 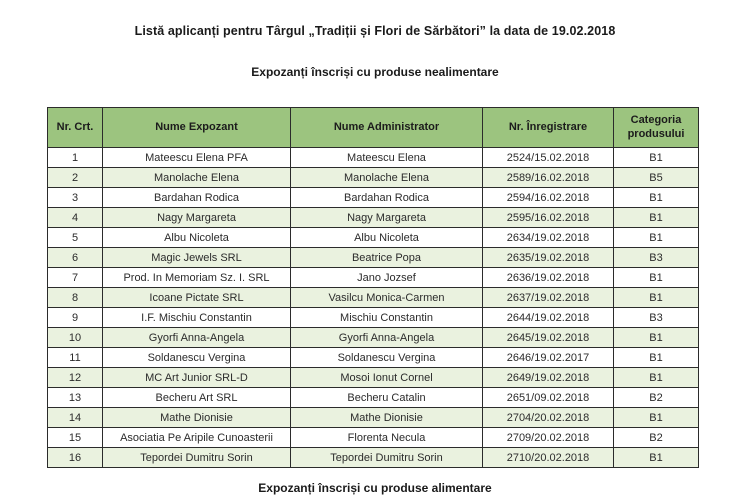 What do you see at coordinates (75, 157) in the screenshot?
I see `cell-nr-crt: 1` at bounding box center [75, 157].